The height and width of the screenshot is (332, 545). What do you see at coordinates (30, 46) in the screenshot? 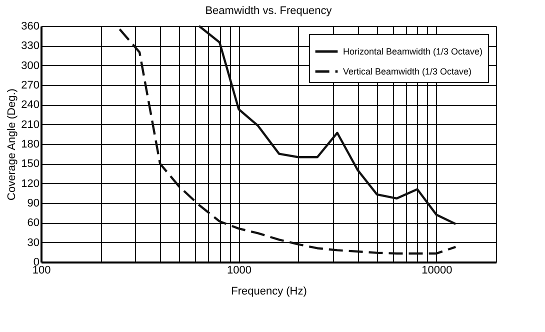
I see `y-tick-label: 330` at bounding box center [30, 46].